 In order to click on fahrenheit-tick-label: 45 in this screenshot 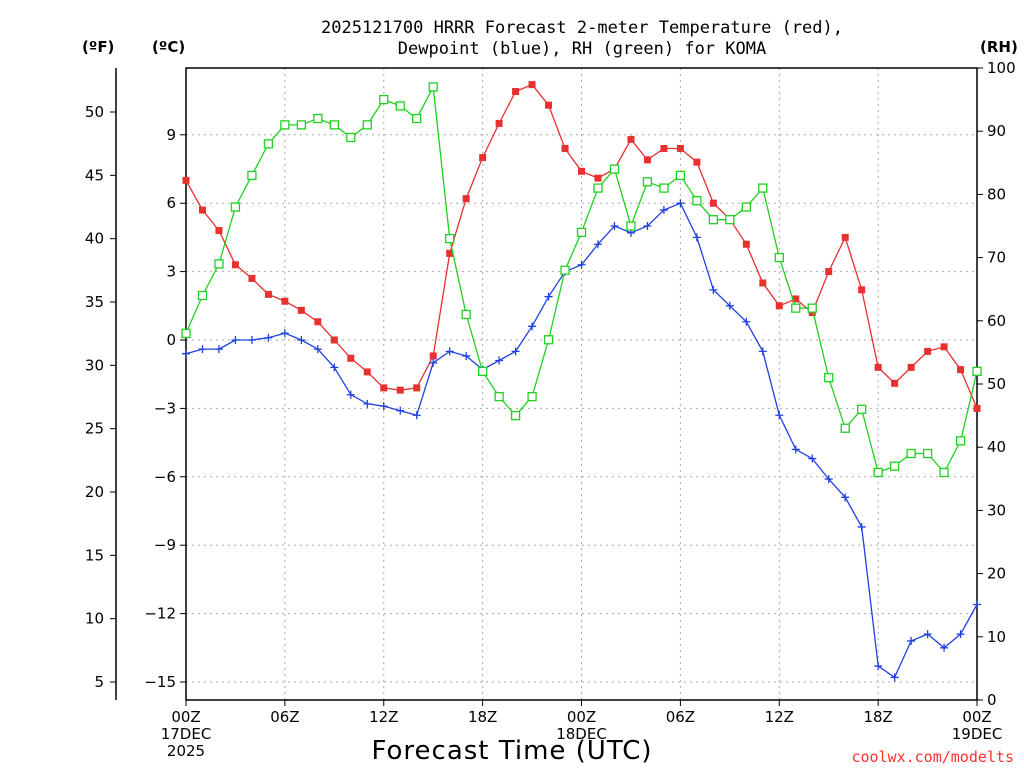, I will do `click(94, 175)`.